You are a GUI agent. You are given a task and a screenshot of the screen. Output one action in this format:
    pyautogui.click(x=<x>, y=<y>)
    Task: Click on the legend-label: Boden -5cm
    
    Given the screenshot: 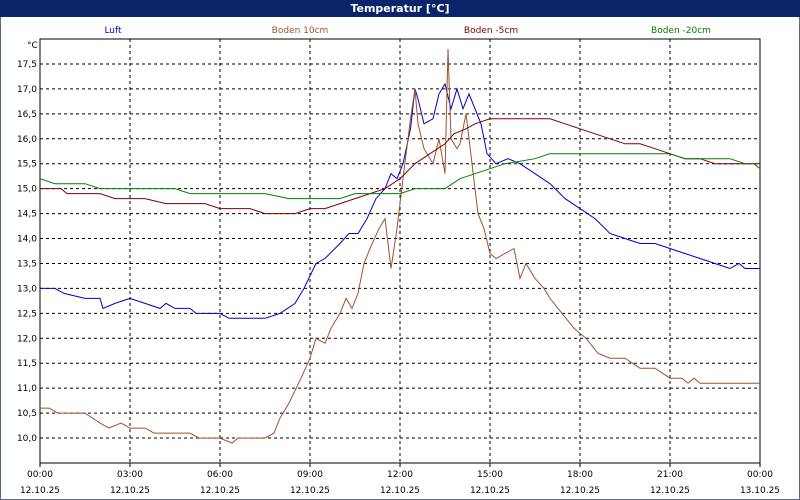 What is the action you would take?
    pyautogui.click(x=491, y=31)
    